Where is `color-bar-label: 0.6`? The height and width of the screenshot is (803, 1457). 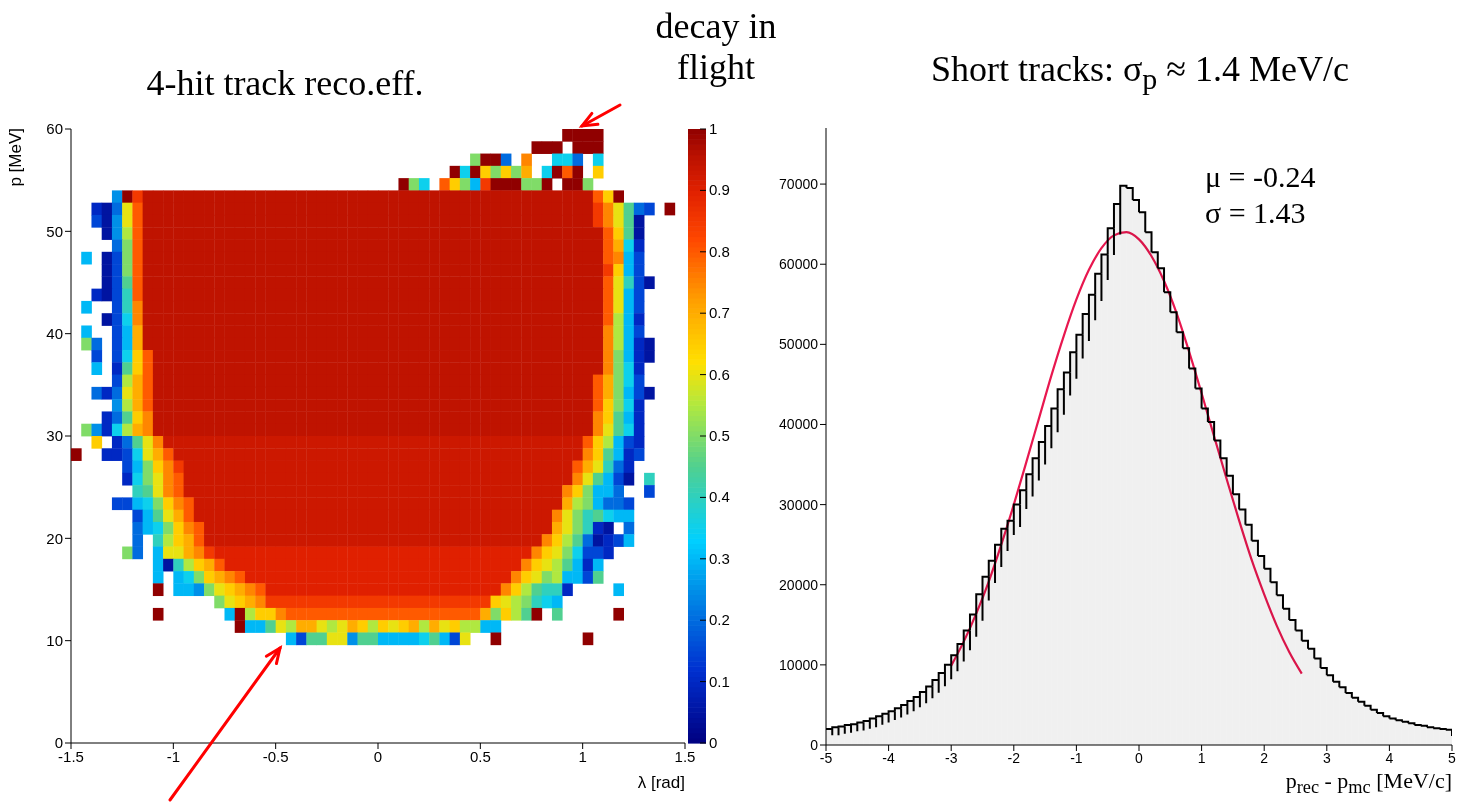
color-bar-label: 0.6 is located at coordinates (719, 374).